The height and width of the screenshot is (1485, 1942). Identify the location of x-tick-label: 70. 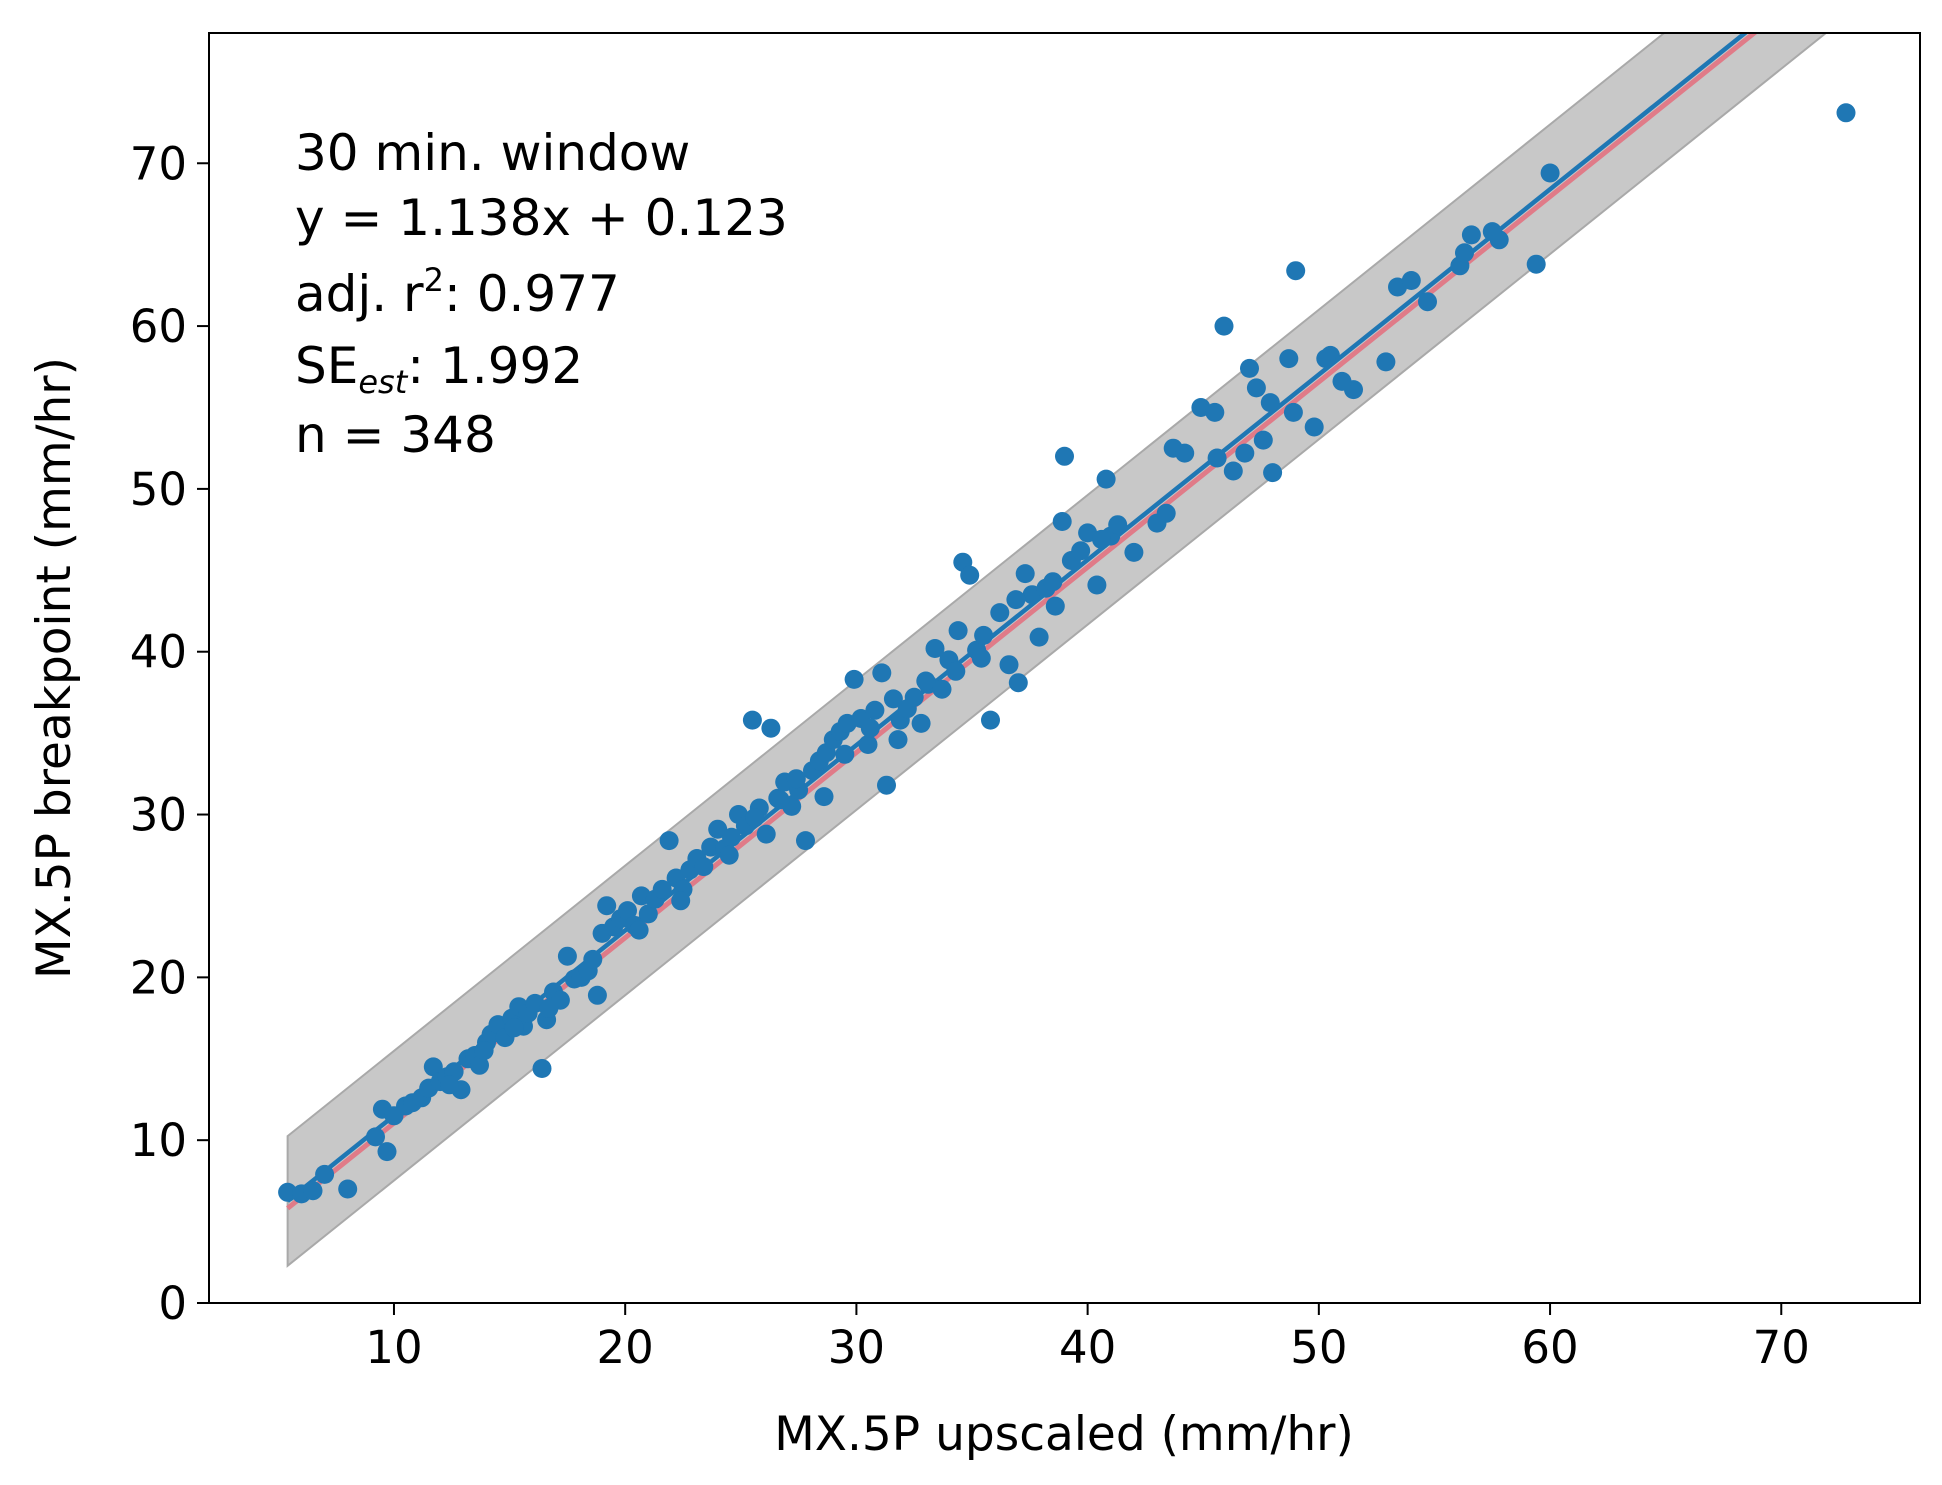
(1781, 1347).